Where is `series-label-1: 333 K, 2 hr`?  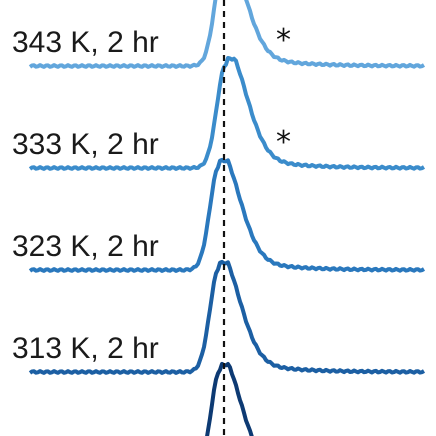
series-label-1: 333 K, 2 hr is located at coordinates (85, 144).